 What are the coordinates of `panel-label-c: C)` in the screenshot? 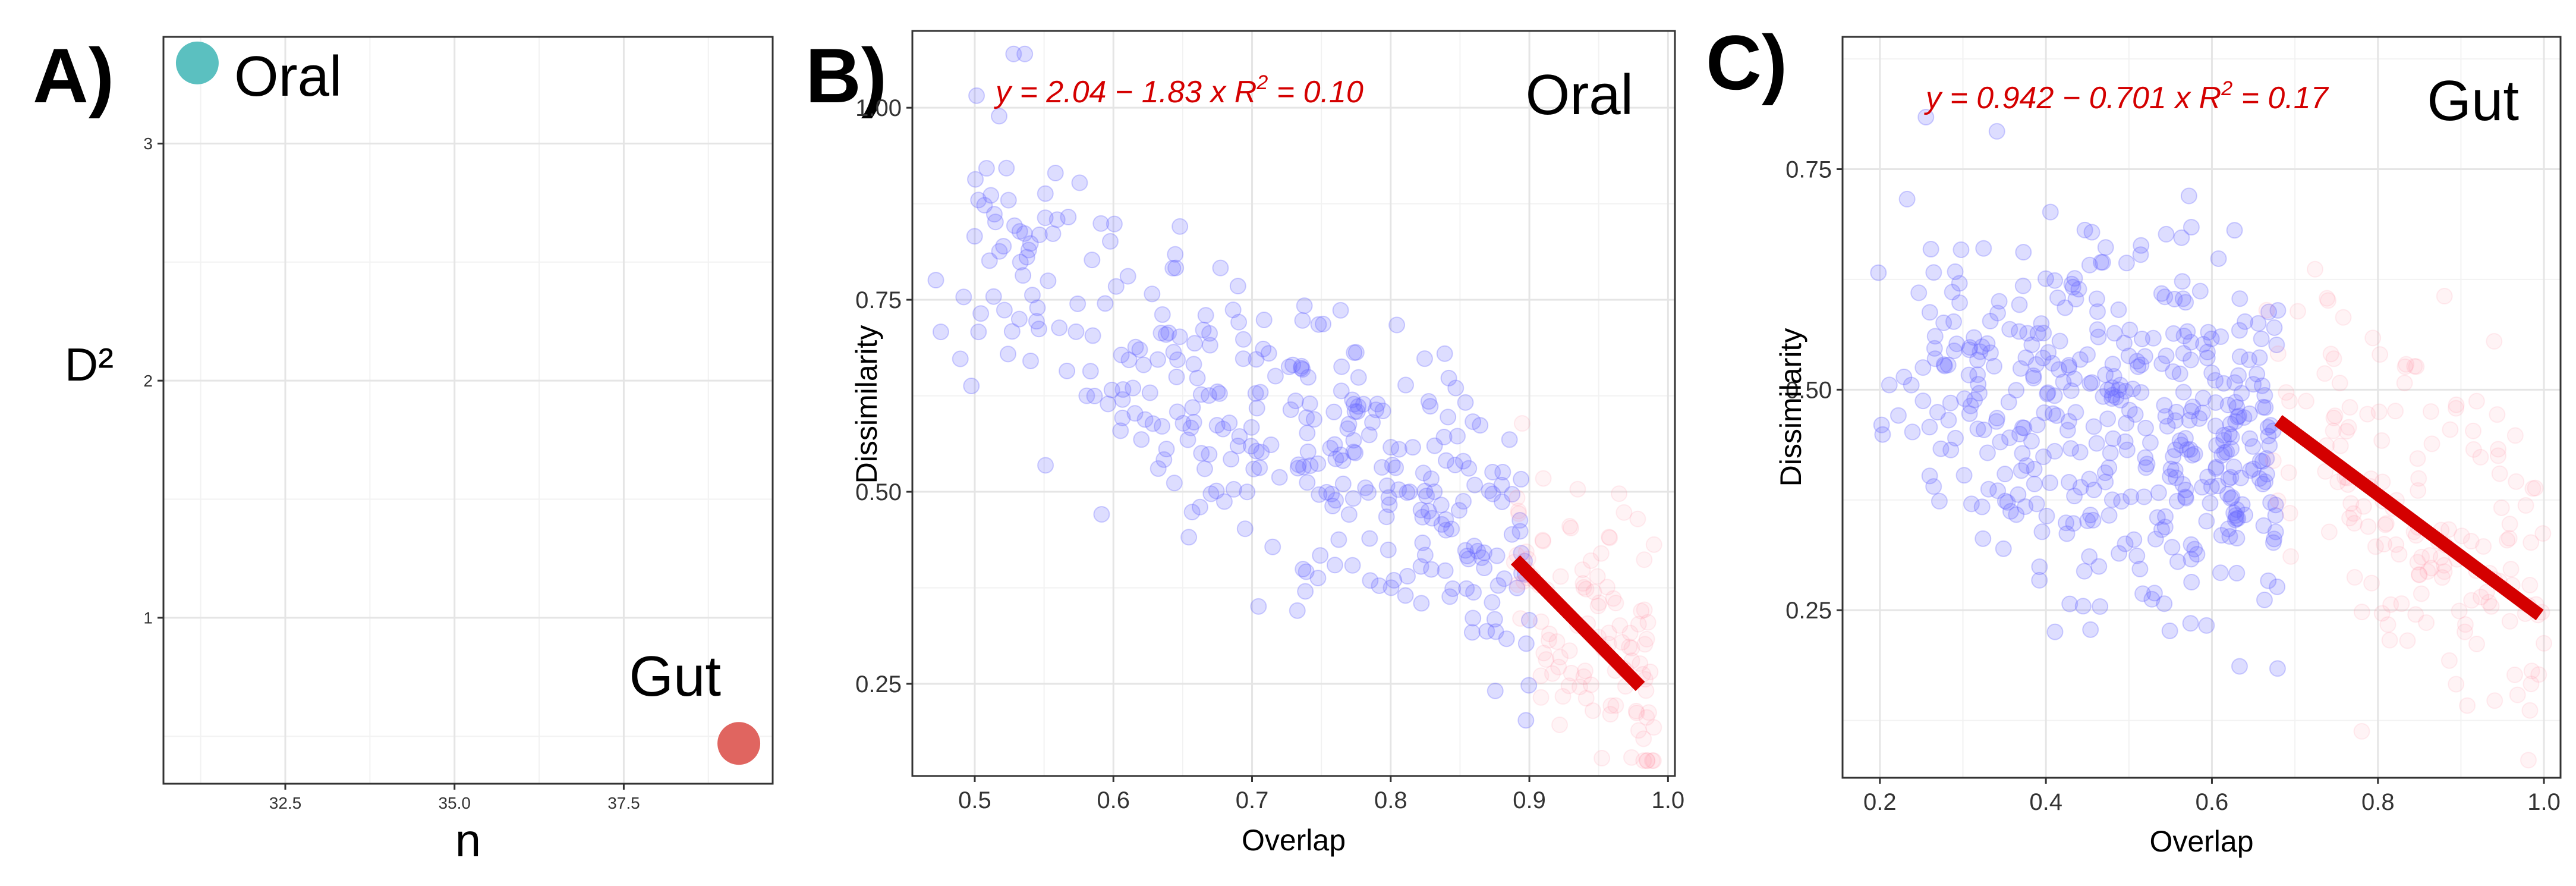 It's located at (1747, 62).